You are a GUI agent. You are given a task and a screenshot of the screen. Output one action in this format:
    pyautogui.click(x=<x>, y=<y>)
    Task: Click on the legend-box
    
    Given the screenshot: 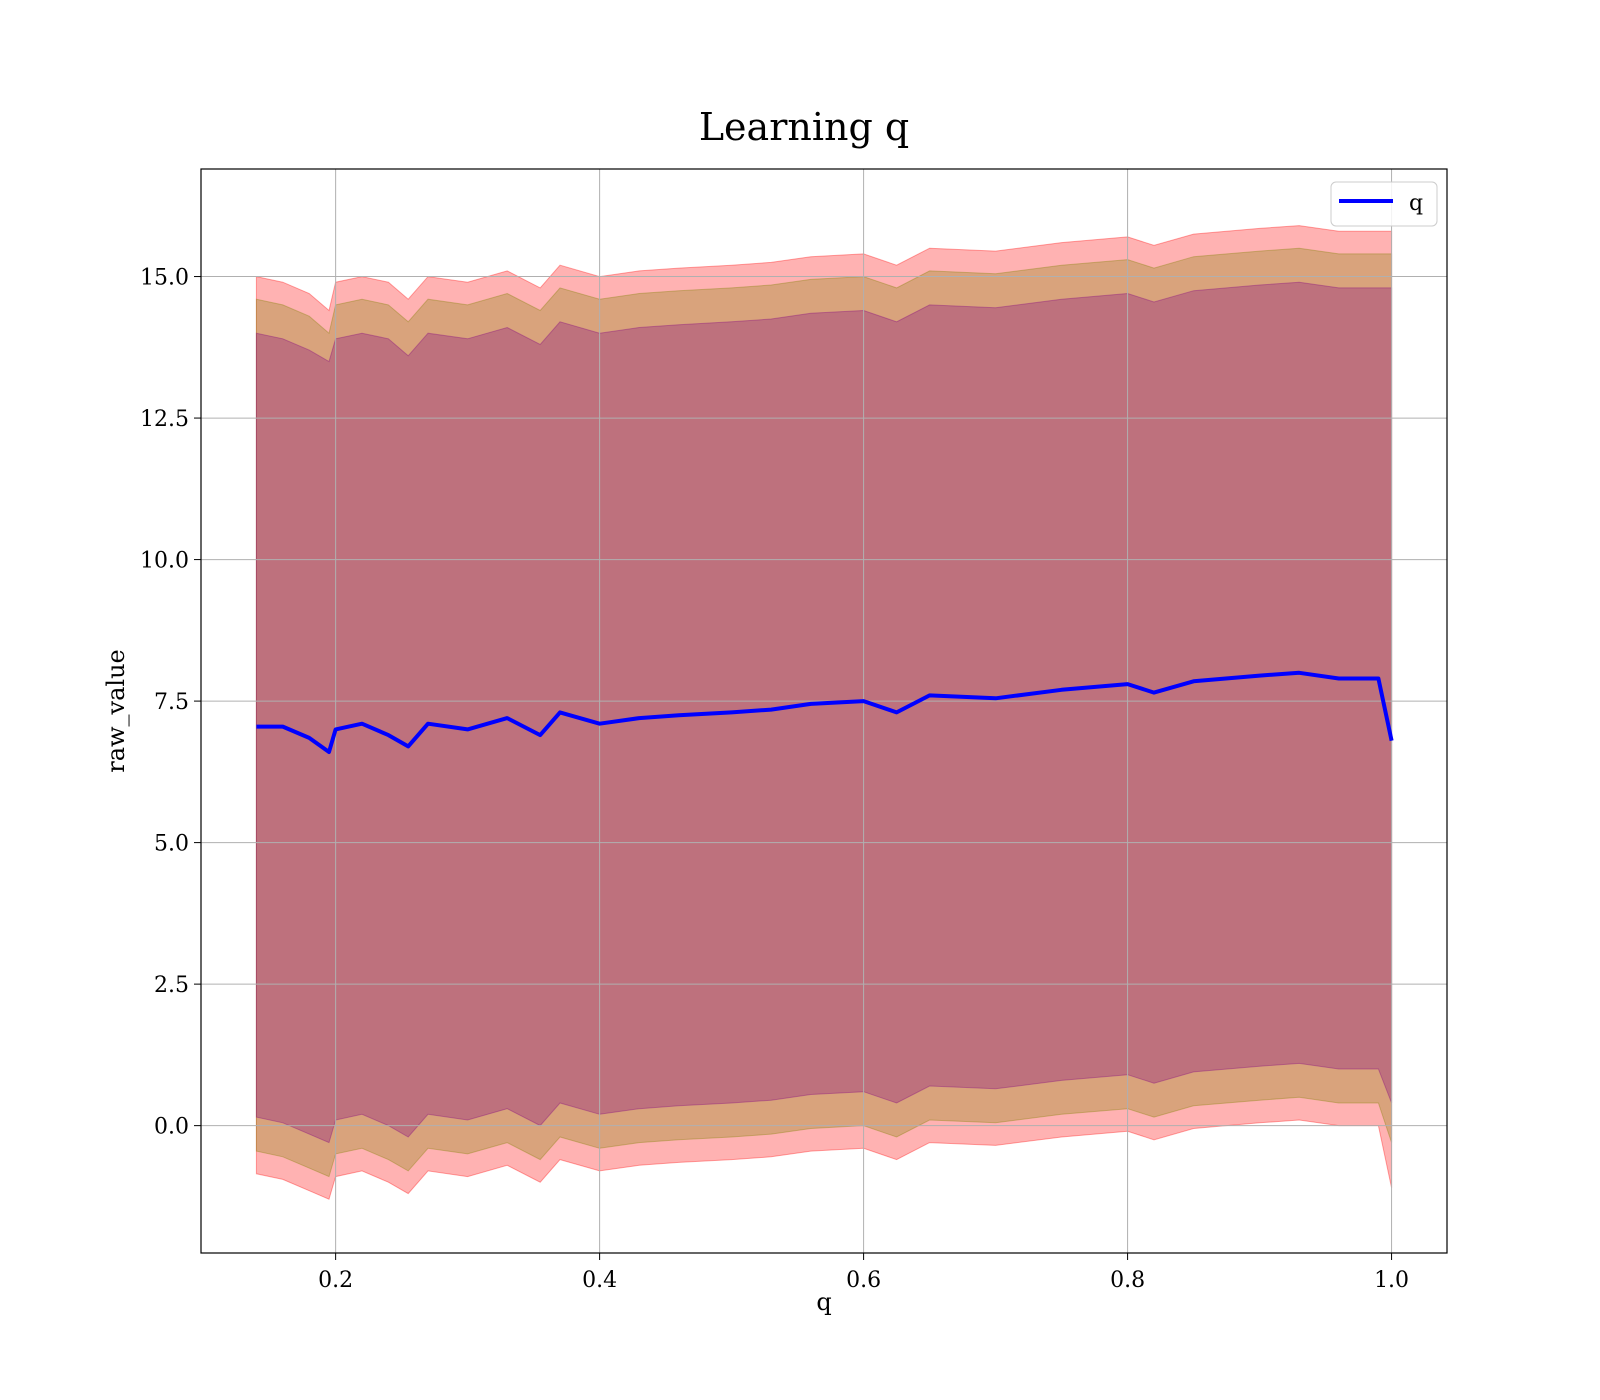 What is the action you would take?
    pyautogui.click(x=1384, y=204)
    